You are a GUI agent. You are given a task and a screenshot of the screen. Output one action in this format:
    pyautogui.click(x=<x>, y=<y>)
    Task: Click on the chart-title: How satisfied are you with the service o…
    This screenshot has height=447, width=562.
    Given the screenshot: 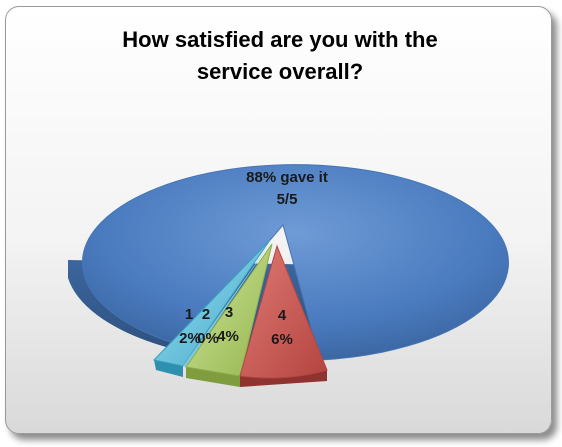 What is the action you would take?
    pyautogui.click(x=280, y=56)
    